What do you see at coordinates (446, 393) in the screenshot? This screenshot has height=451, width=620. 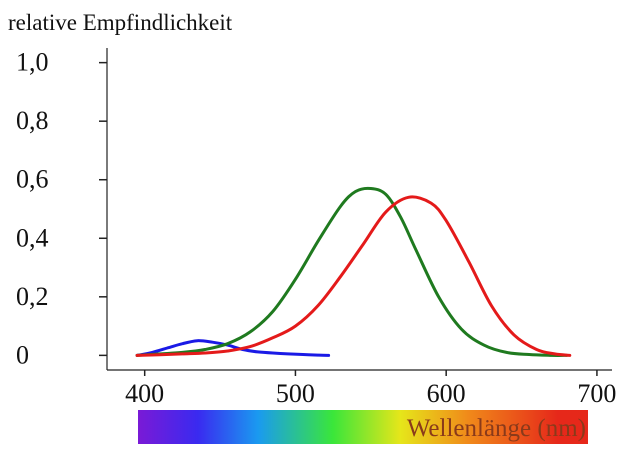 I see `x-tick-label: 600` at bounding box center [446, 393].